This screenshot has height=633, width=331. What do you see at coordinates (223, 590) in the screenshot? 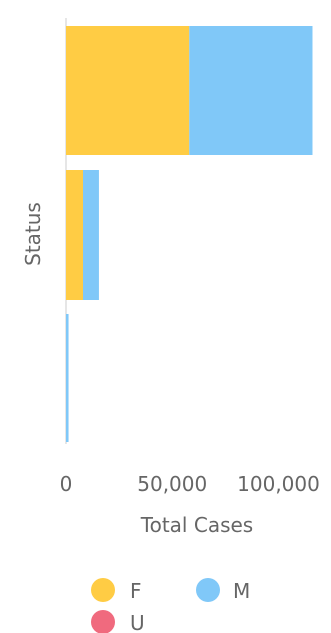
I see `legend-item-m: M` at bounding box center [223, 590].